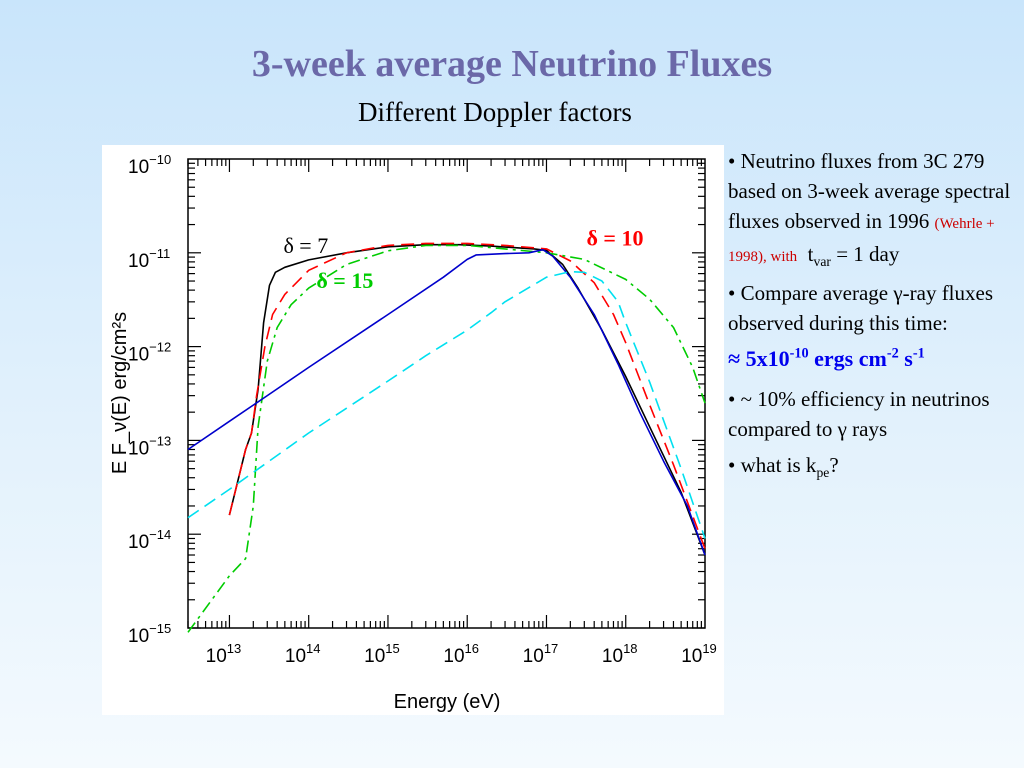 The height and width of the screenshot is (768, 1024). I want to click on flux-exponent-3: -1, so click(918, 353).